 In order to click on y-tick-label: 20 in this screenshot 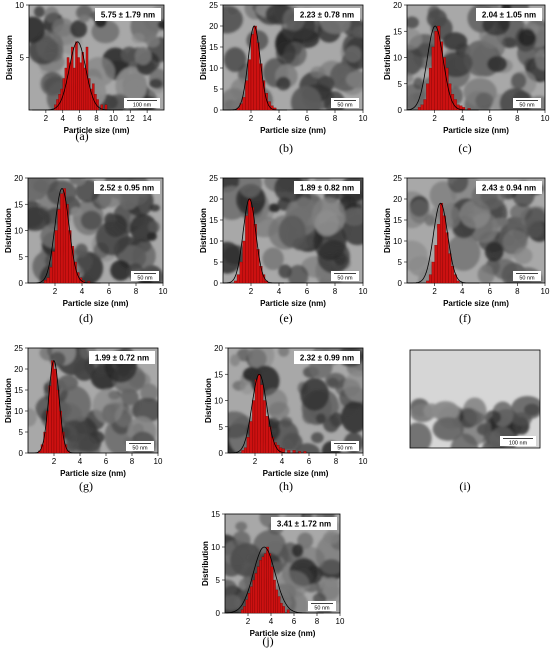, I will do `click(397, 199)`.